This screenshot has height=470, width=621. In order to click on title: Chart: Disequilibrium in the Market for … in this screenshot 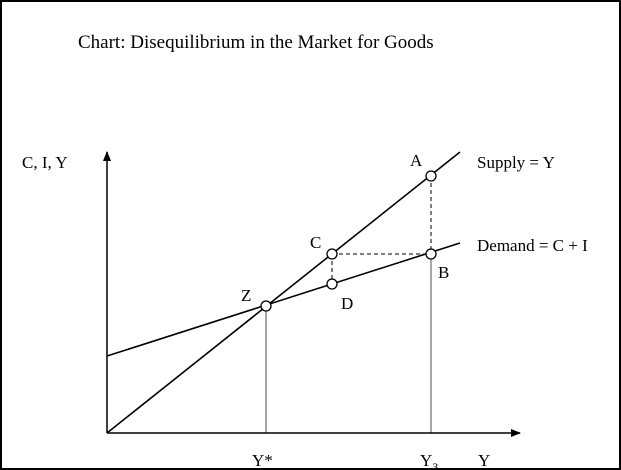, I will do `click(256, 42)`.